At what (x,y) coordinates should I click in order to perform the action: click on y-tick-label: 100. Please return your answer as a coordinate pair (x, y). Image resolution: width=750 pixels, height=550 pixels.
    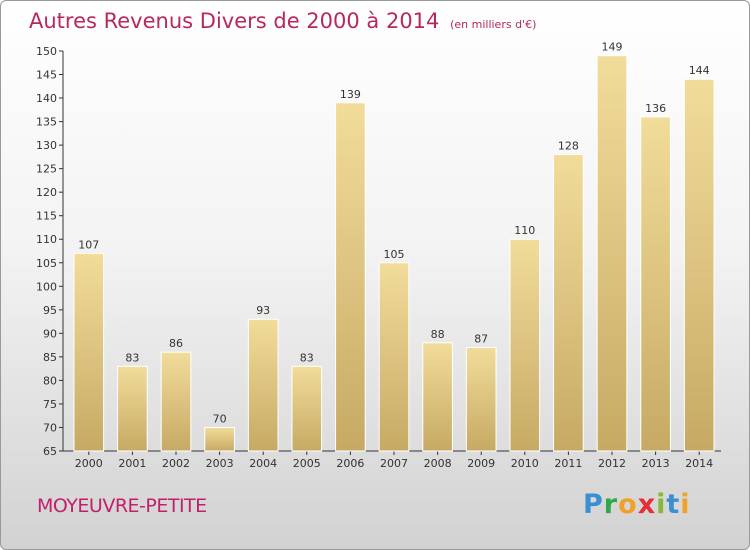
    Looking at the image, I should click on (46, 286).